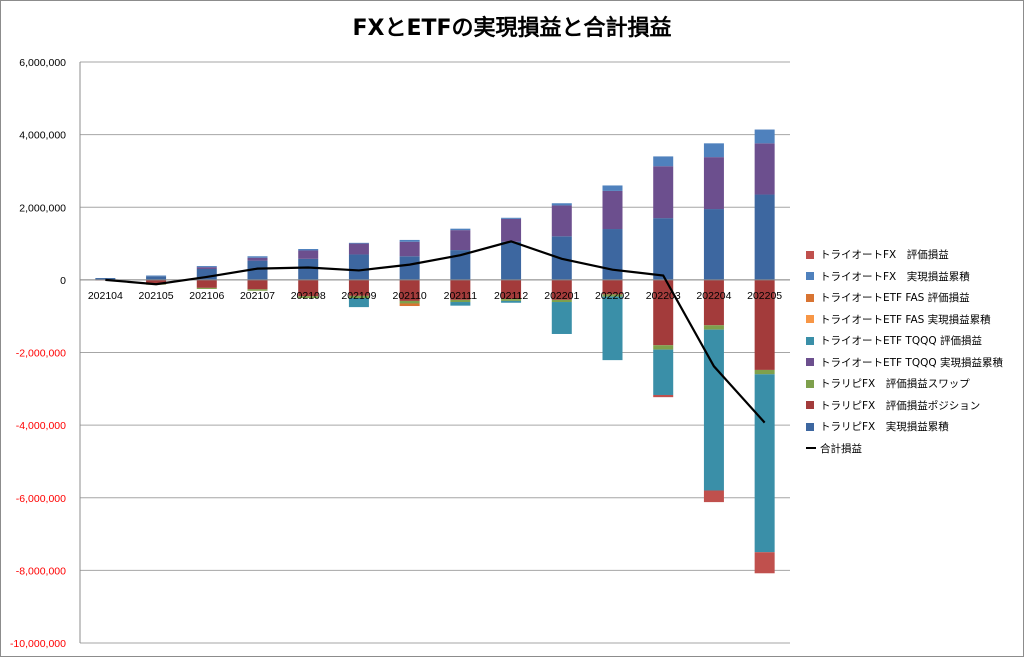  Describe the element at coordinates (764, 296) in the screenshot. I see `x-tick-label: 202205` at that location.